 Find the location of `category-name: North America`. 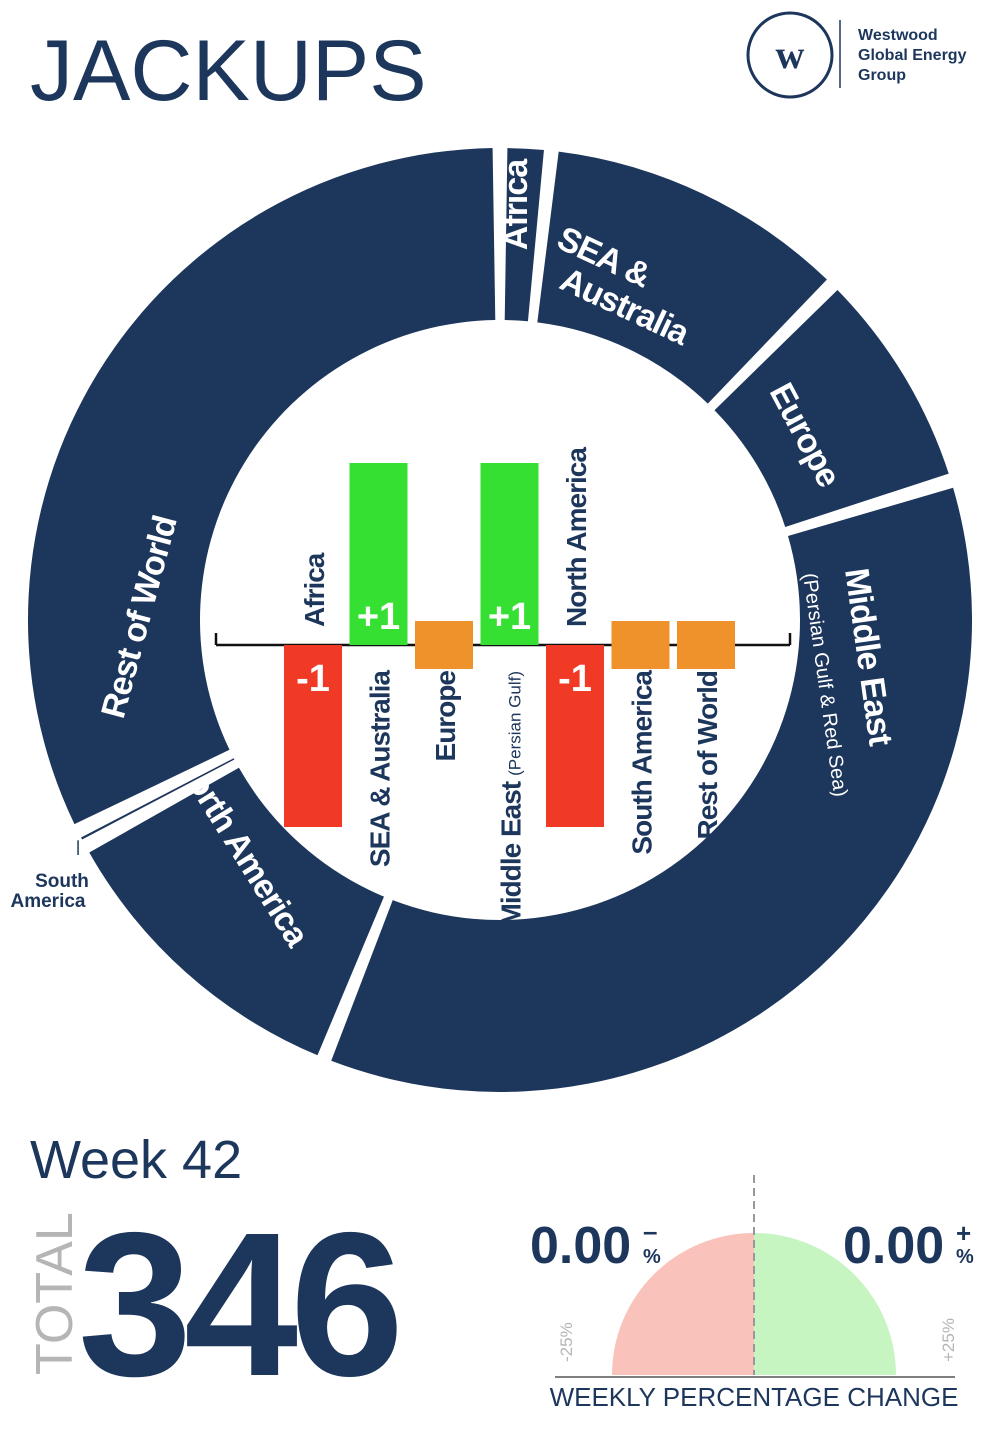

category-name: North America is located at coordinates (576, 537).